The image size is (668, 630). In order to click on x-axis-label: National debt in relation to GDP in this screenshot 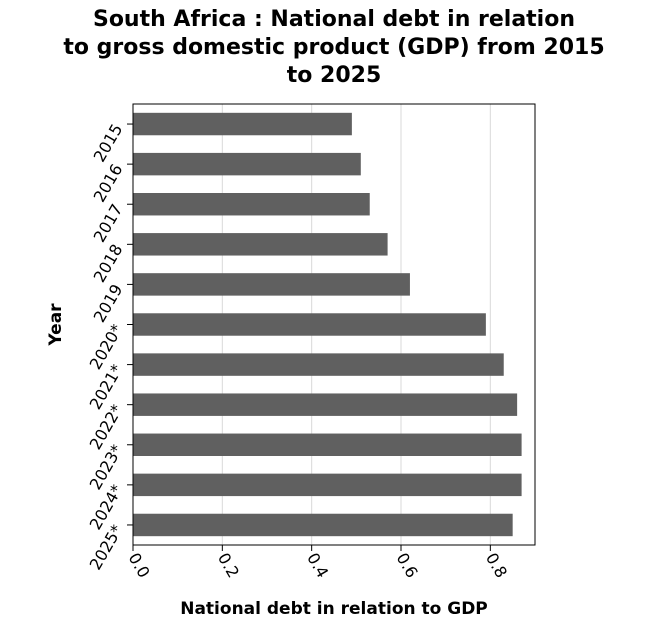, I will do `click(334, 609)`.